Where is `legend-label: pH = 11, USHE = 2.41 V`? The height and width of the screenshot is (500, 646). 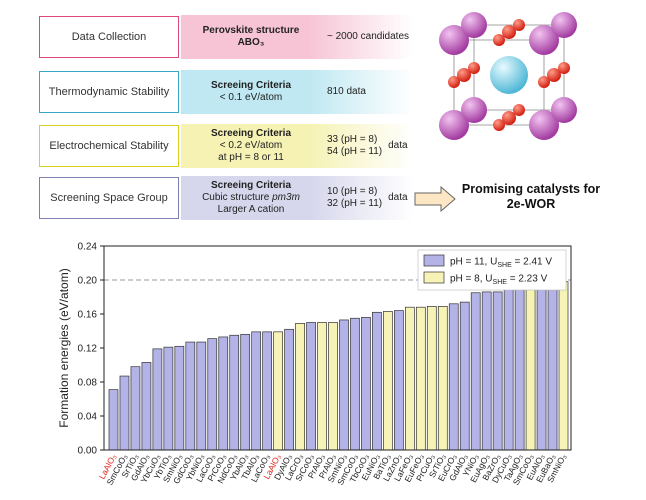 legend-label: pH = 11, USHE = 2.41 V is located at coordinates (501, 263).